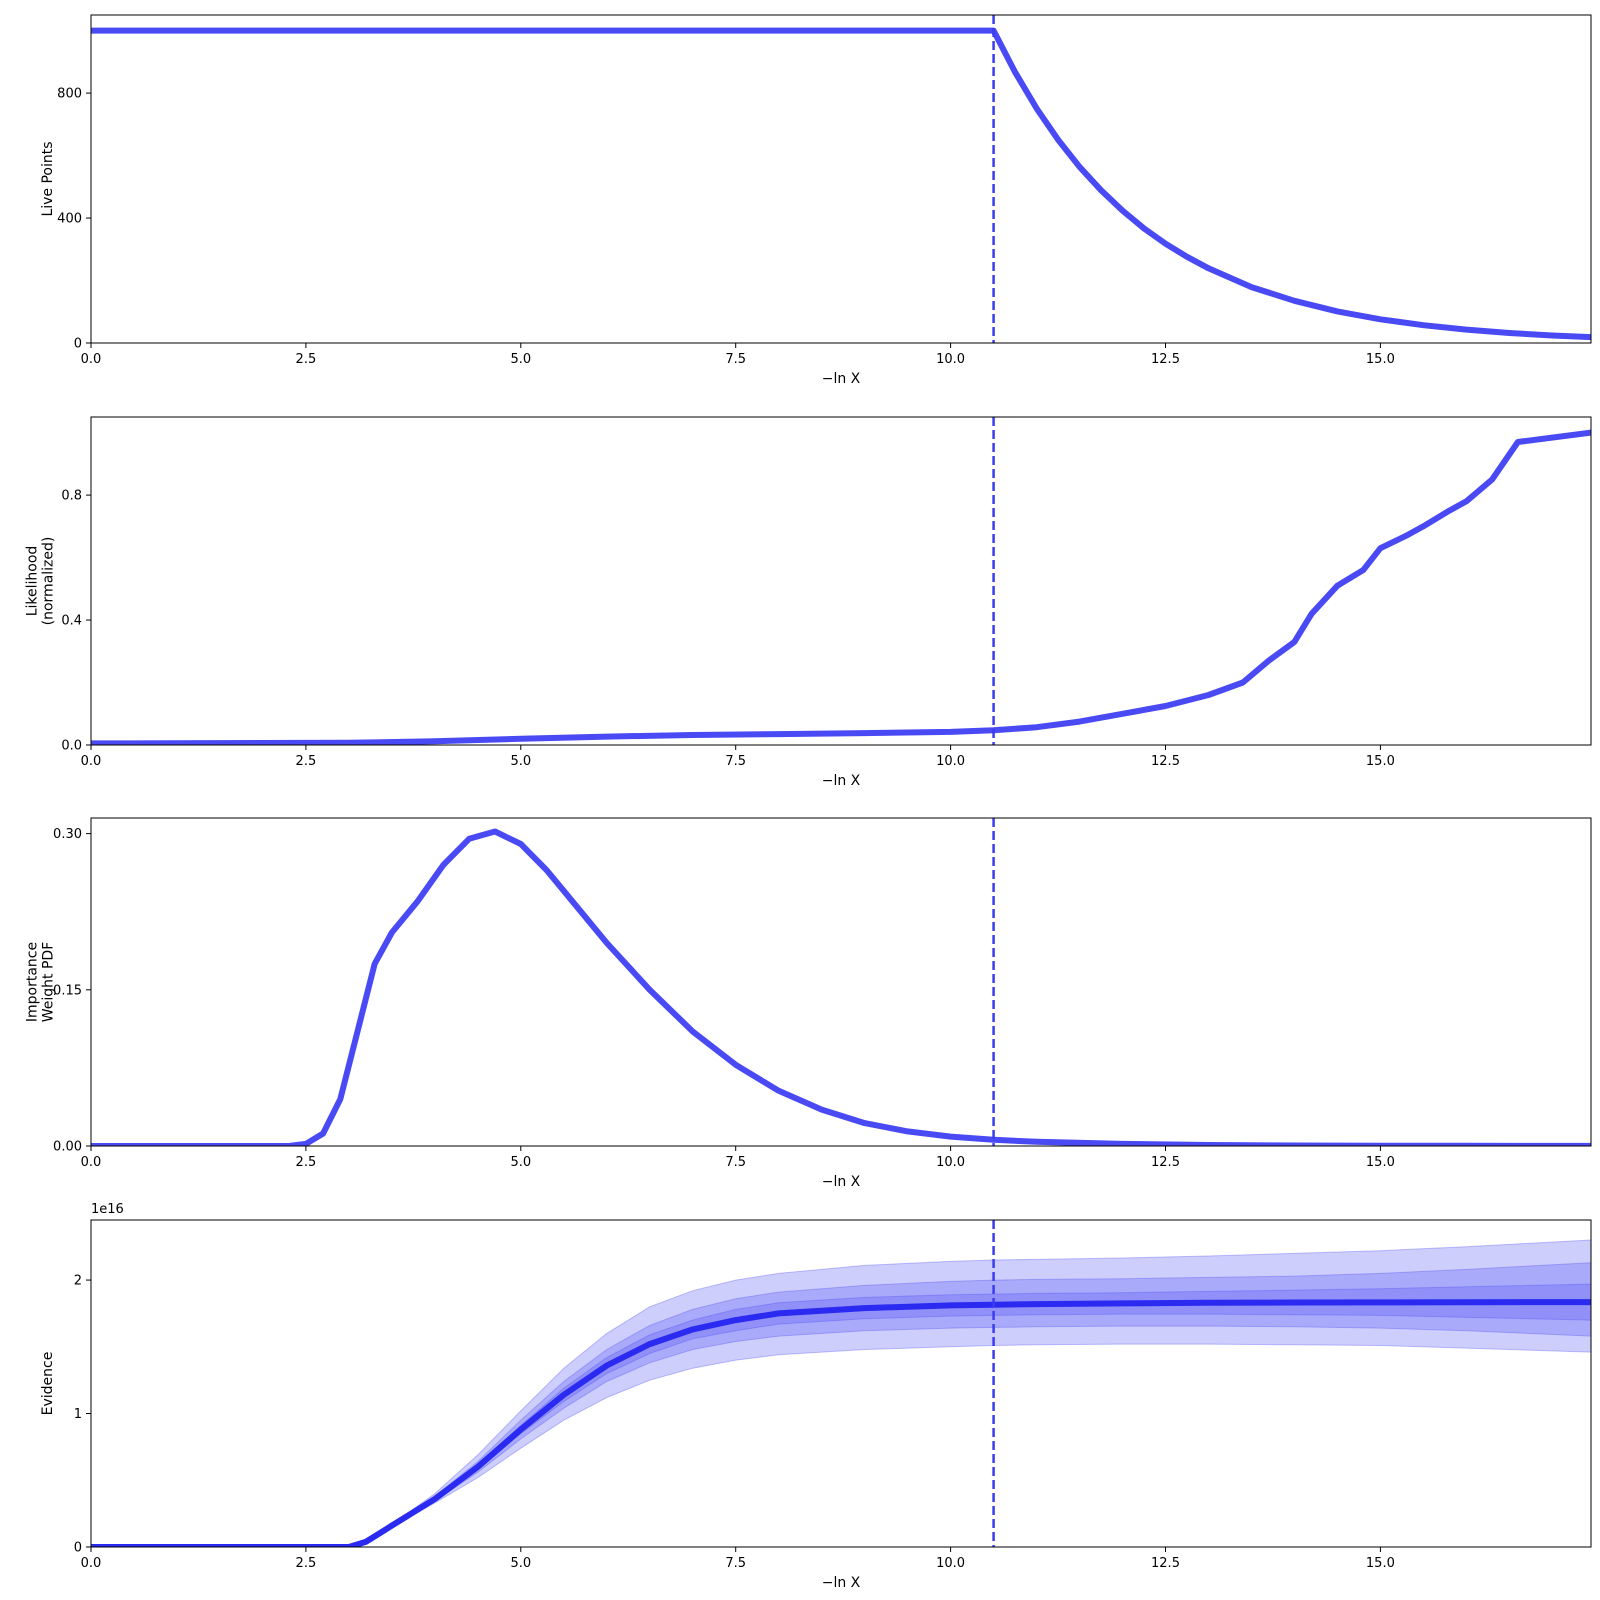 The width and height of the screenshot is (1600, 1600). Describe the element at coordinates (71, 746) in the screenshot. I see `y-tick-label: 0.0` at that location.